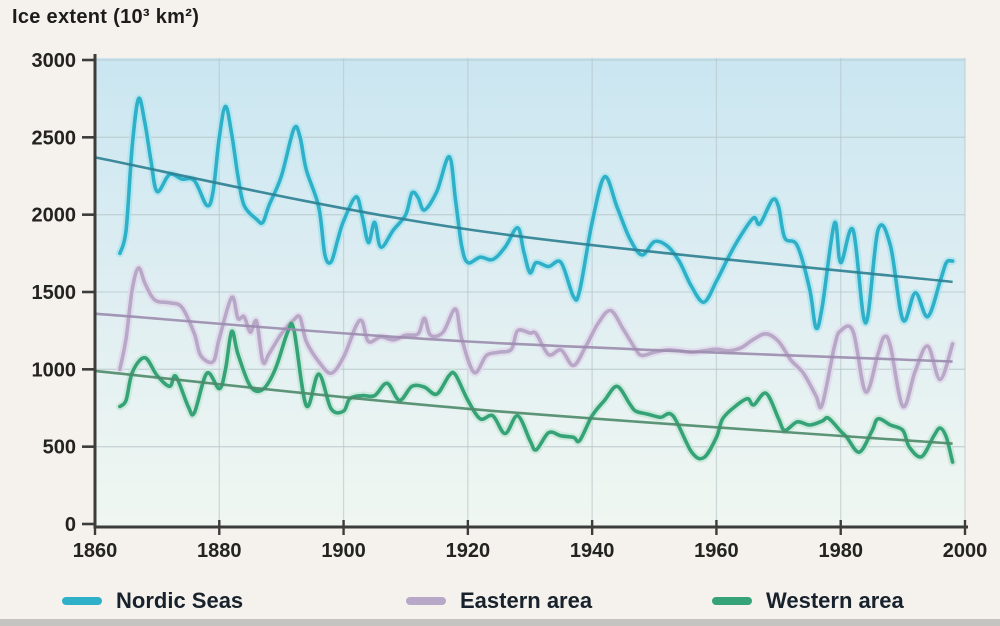  I want to click on x-tick-label: 2000, so click(965, 551).